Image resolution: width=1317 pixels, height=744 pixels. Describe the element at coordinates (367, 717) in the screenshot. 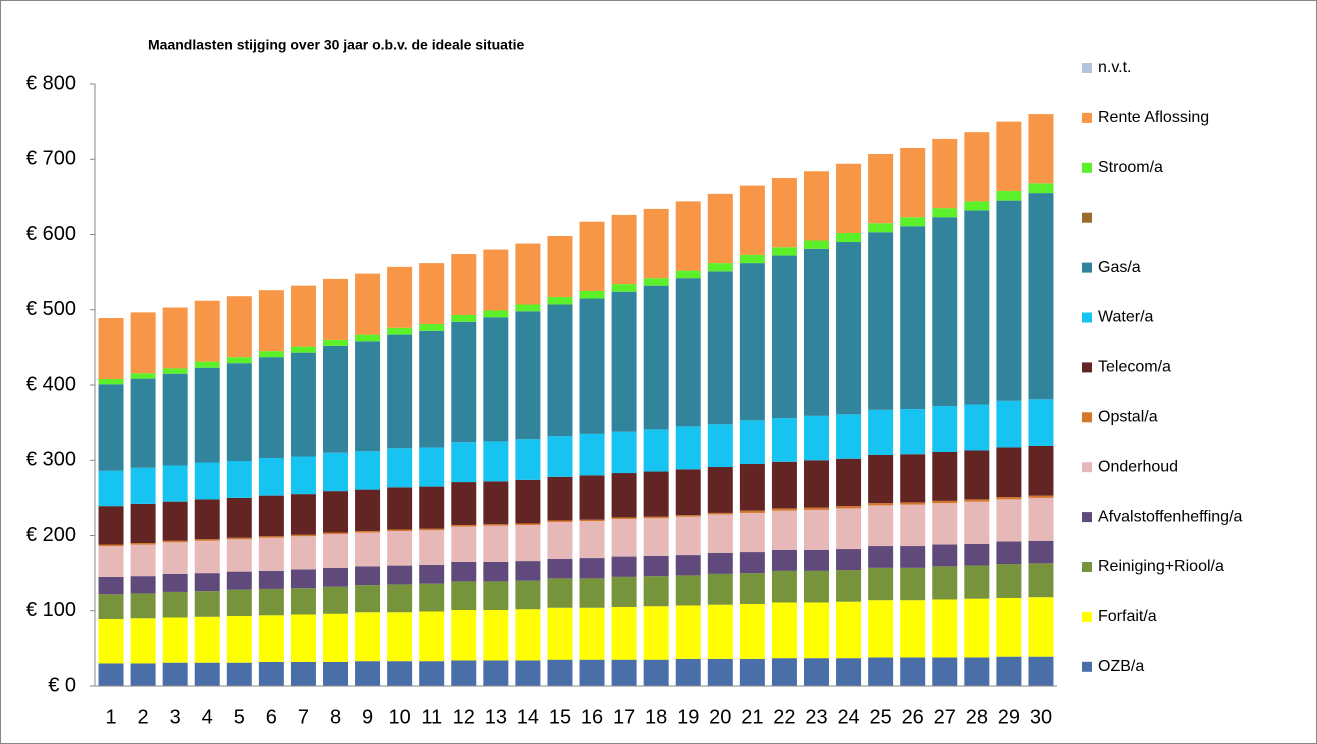

I see `x-tick-label: 9` at that location.